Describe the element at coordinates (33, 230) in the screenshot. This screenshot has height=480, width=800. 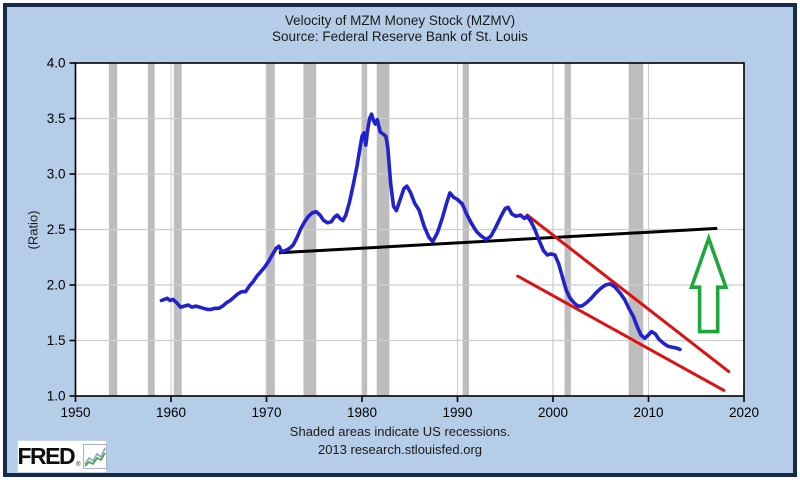
I see `y-axis-label: (Ratio)` at that location.